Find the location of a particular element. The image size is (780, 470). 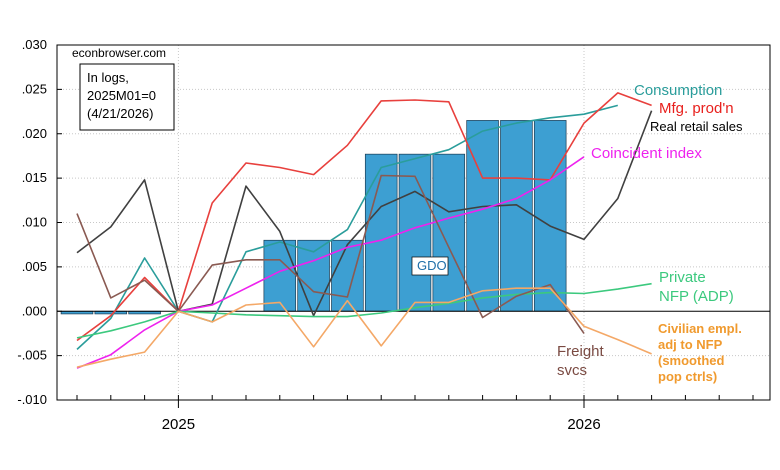

series-label: NFP (ADP) is located at coordinates (696, 296).